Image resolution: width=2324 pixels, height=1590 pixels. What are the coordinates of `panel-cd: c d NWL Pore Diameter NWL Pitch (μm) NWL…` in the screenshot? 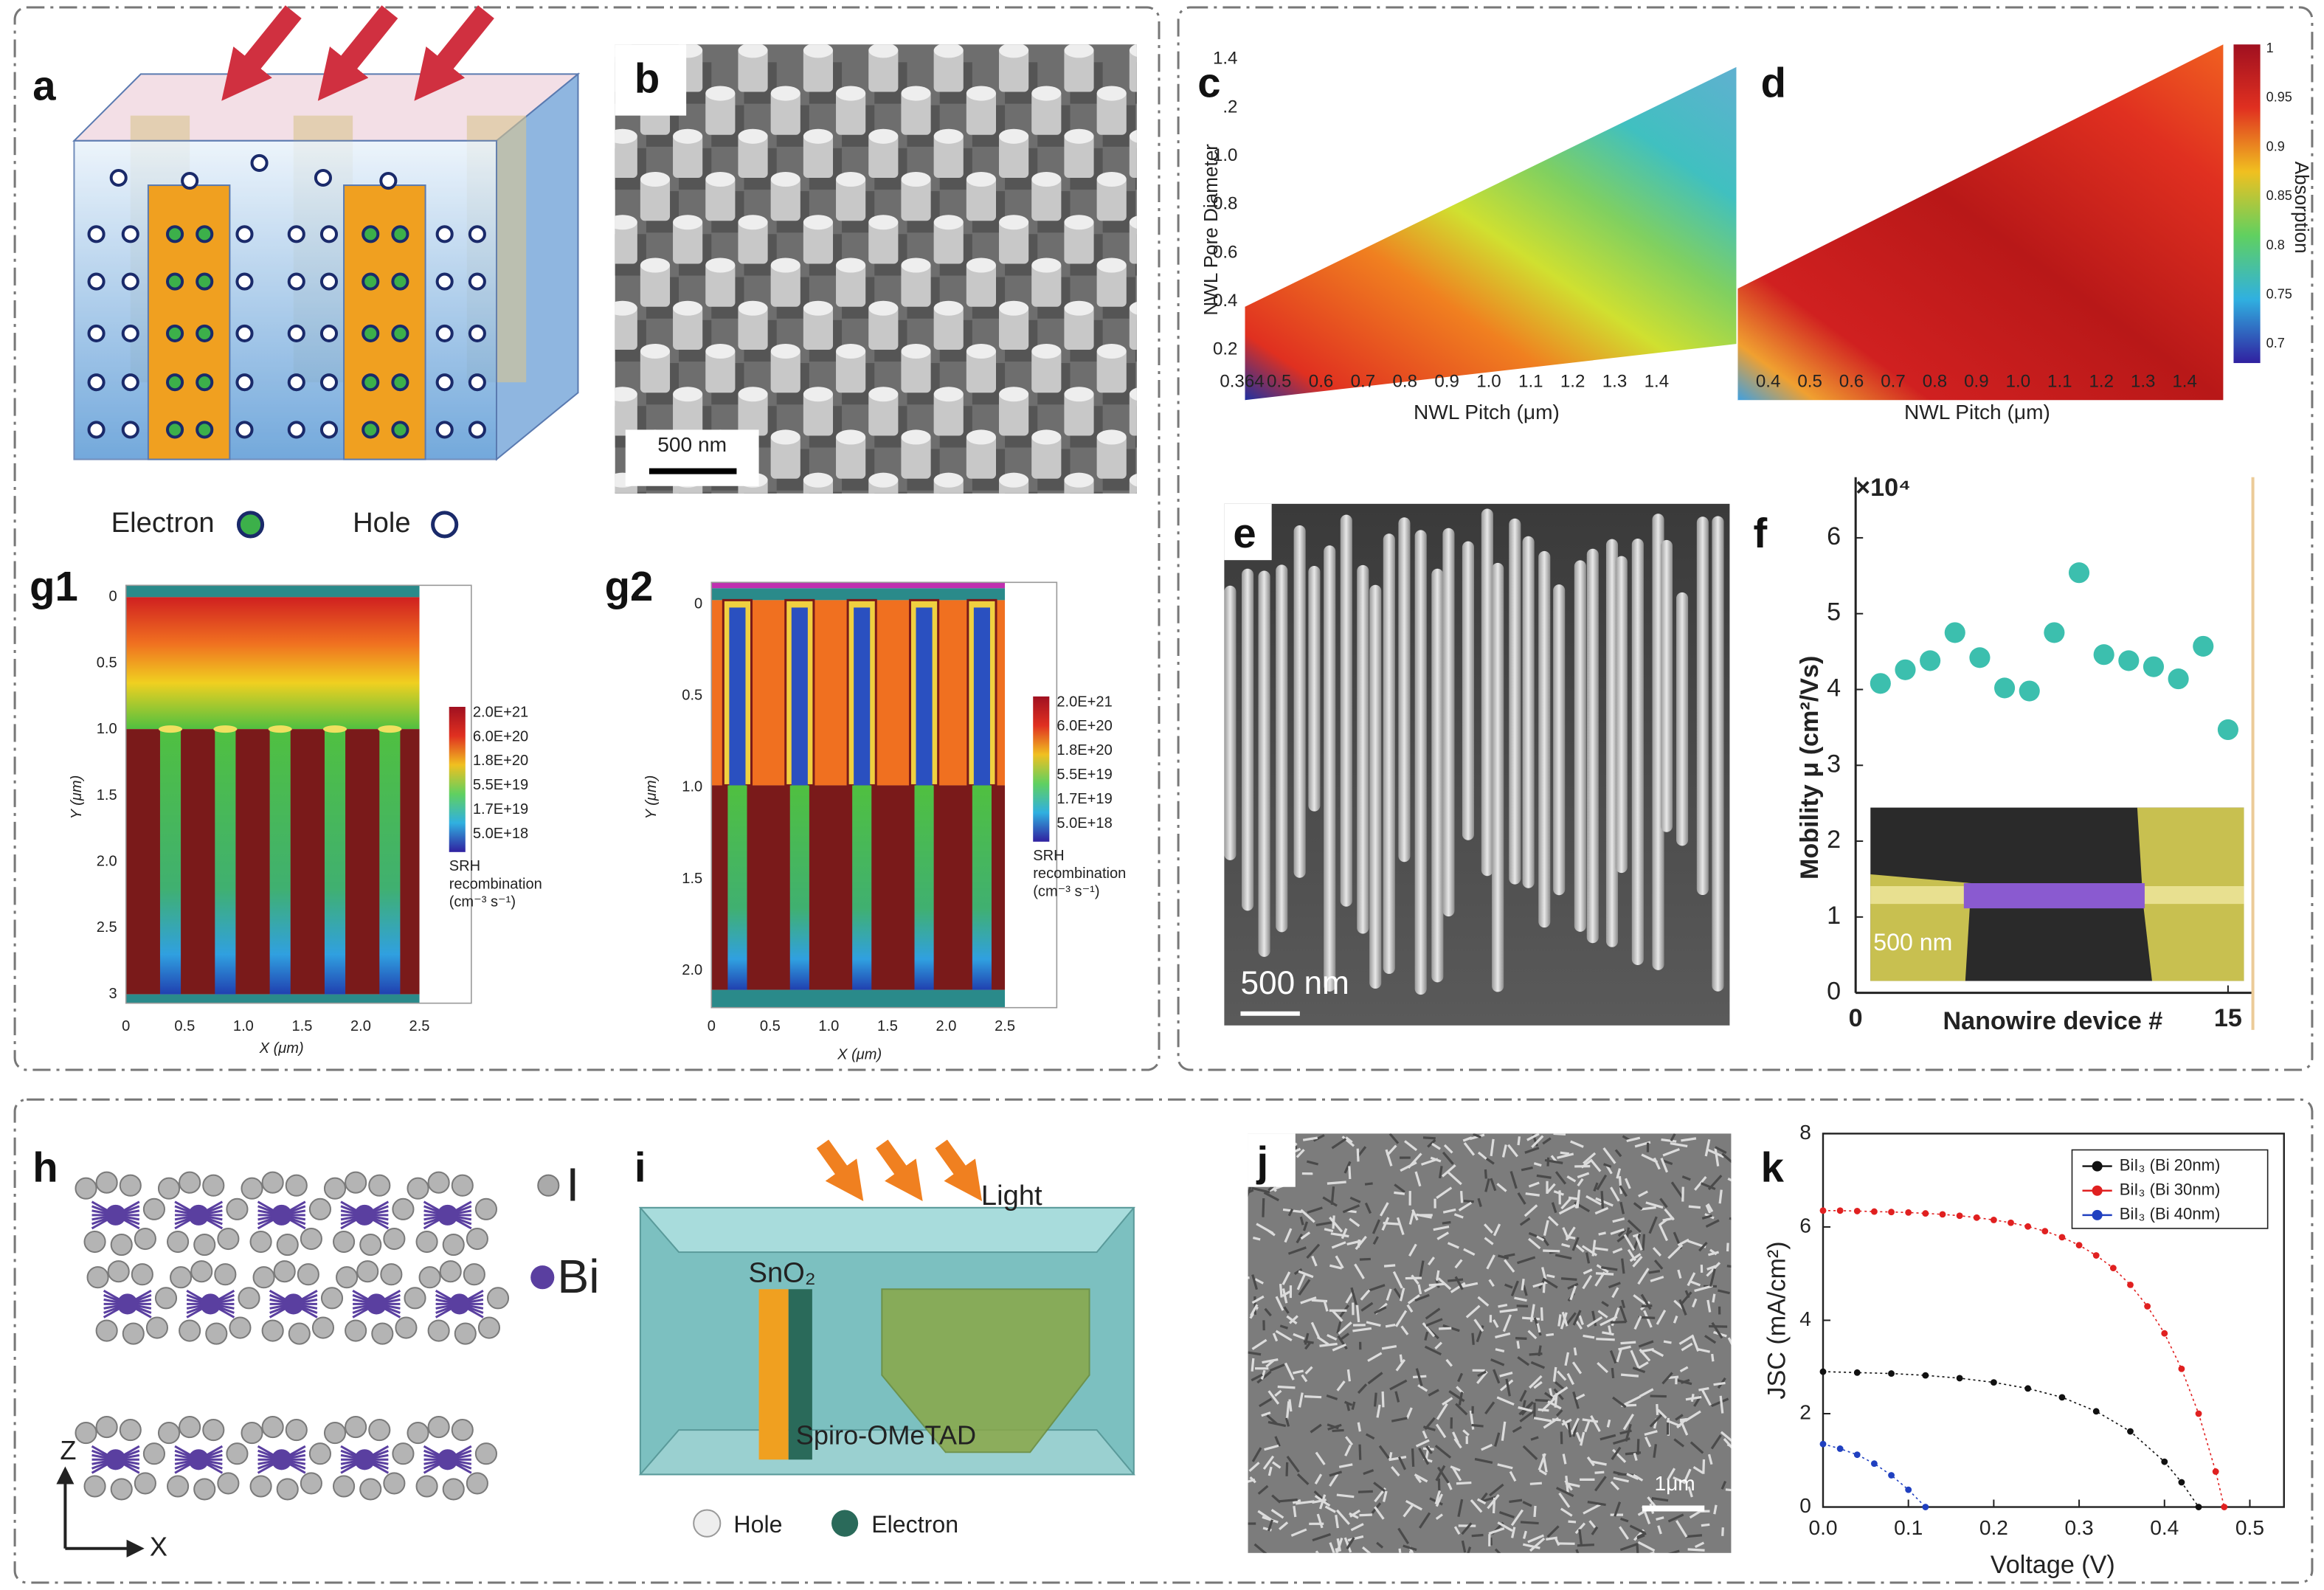 It's located at (1755, 234).